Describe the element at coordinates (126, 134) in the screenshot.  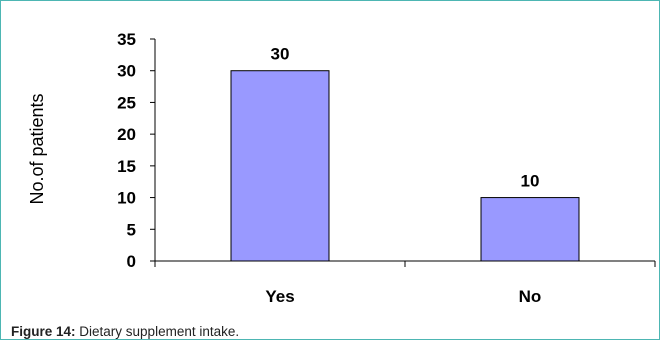
I see `y-tick-label: 20` at that location.